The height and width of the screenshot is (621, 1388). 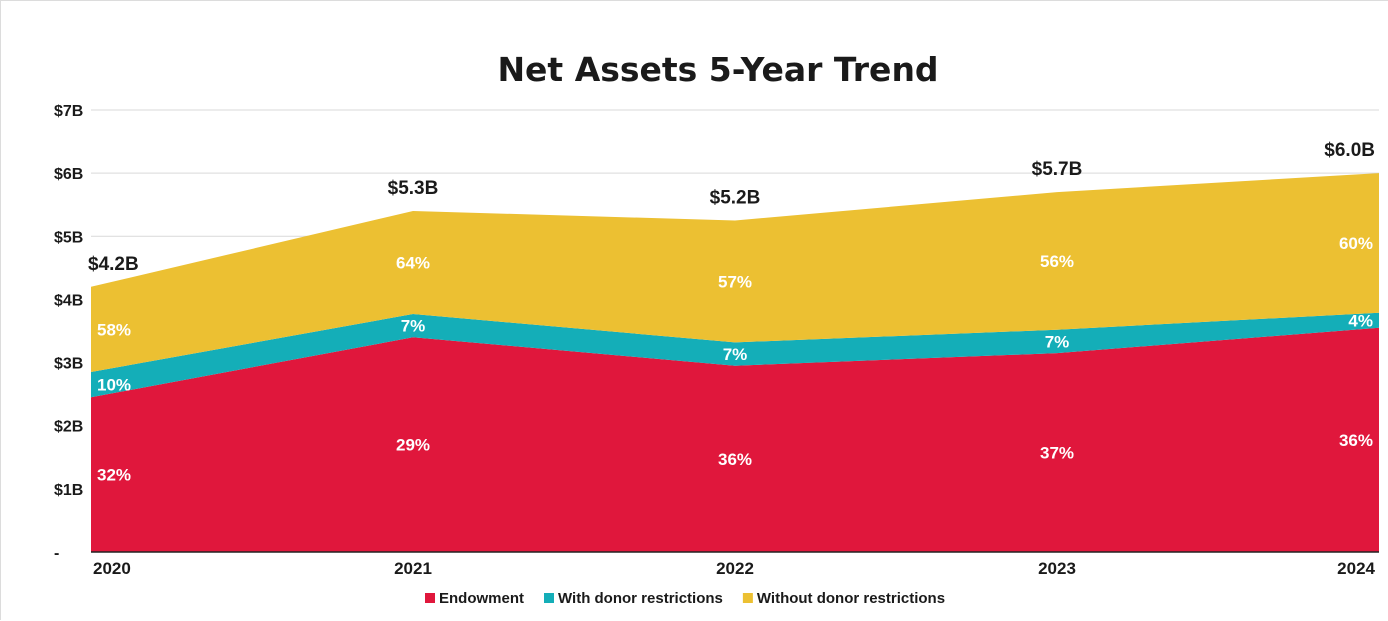 What do you see at coordinates (851, 598) in the screenshot?
I see `legend-label: Without donor restrictions` at bounding box center [851, 598].